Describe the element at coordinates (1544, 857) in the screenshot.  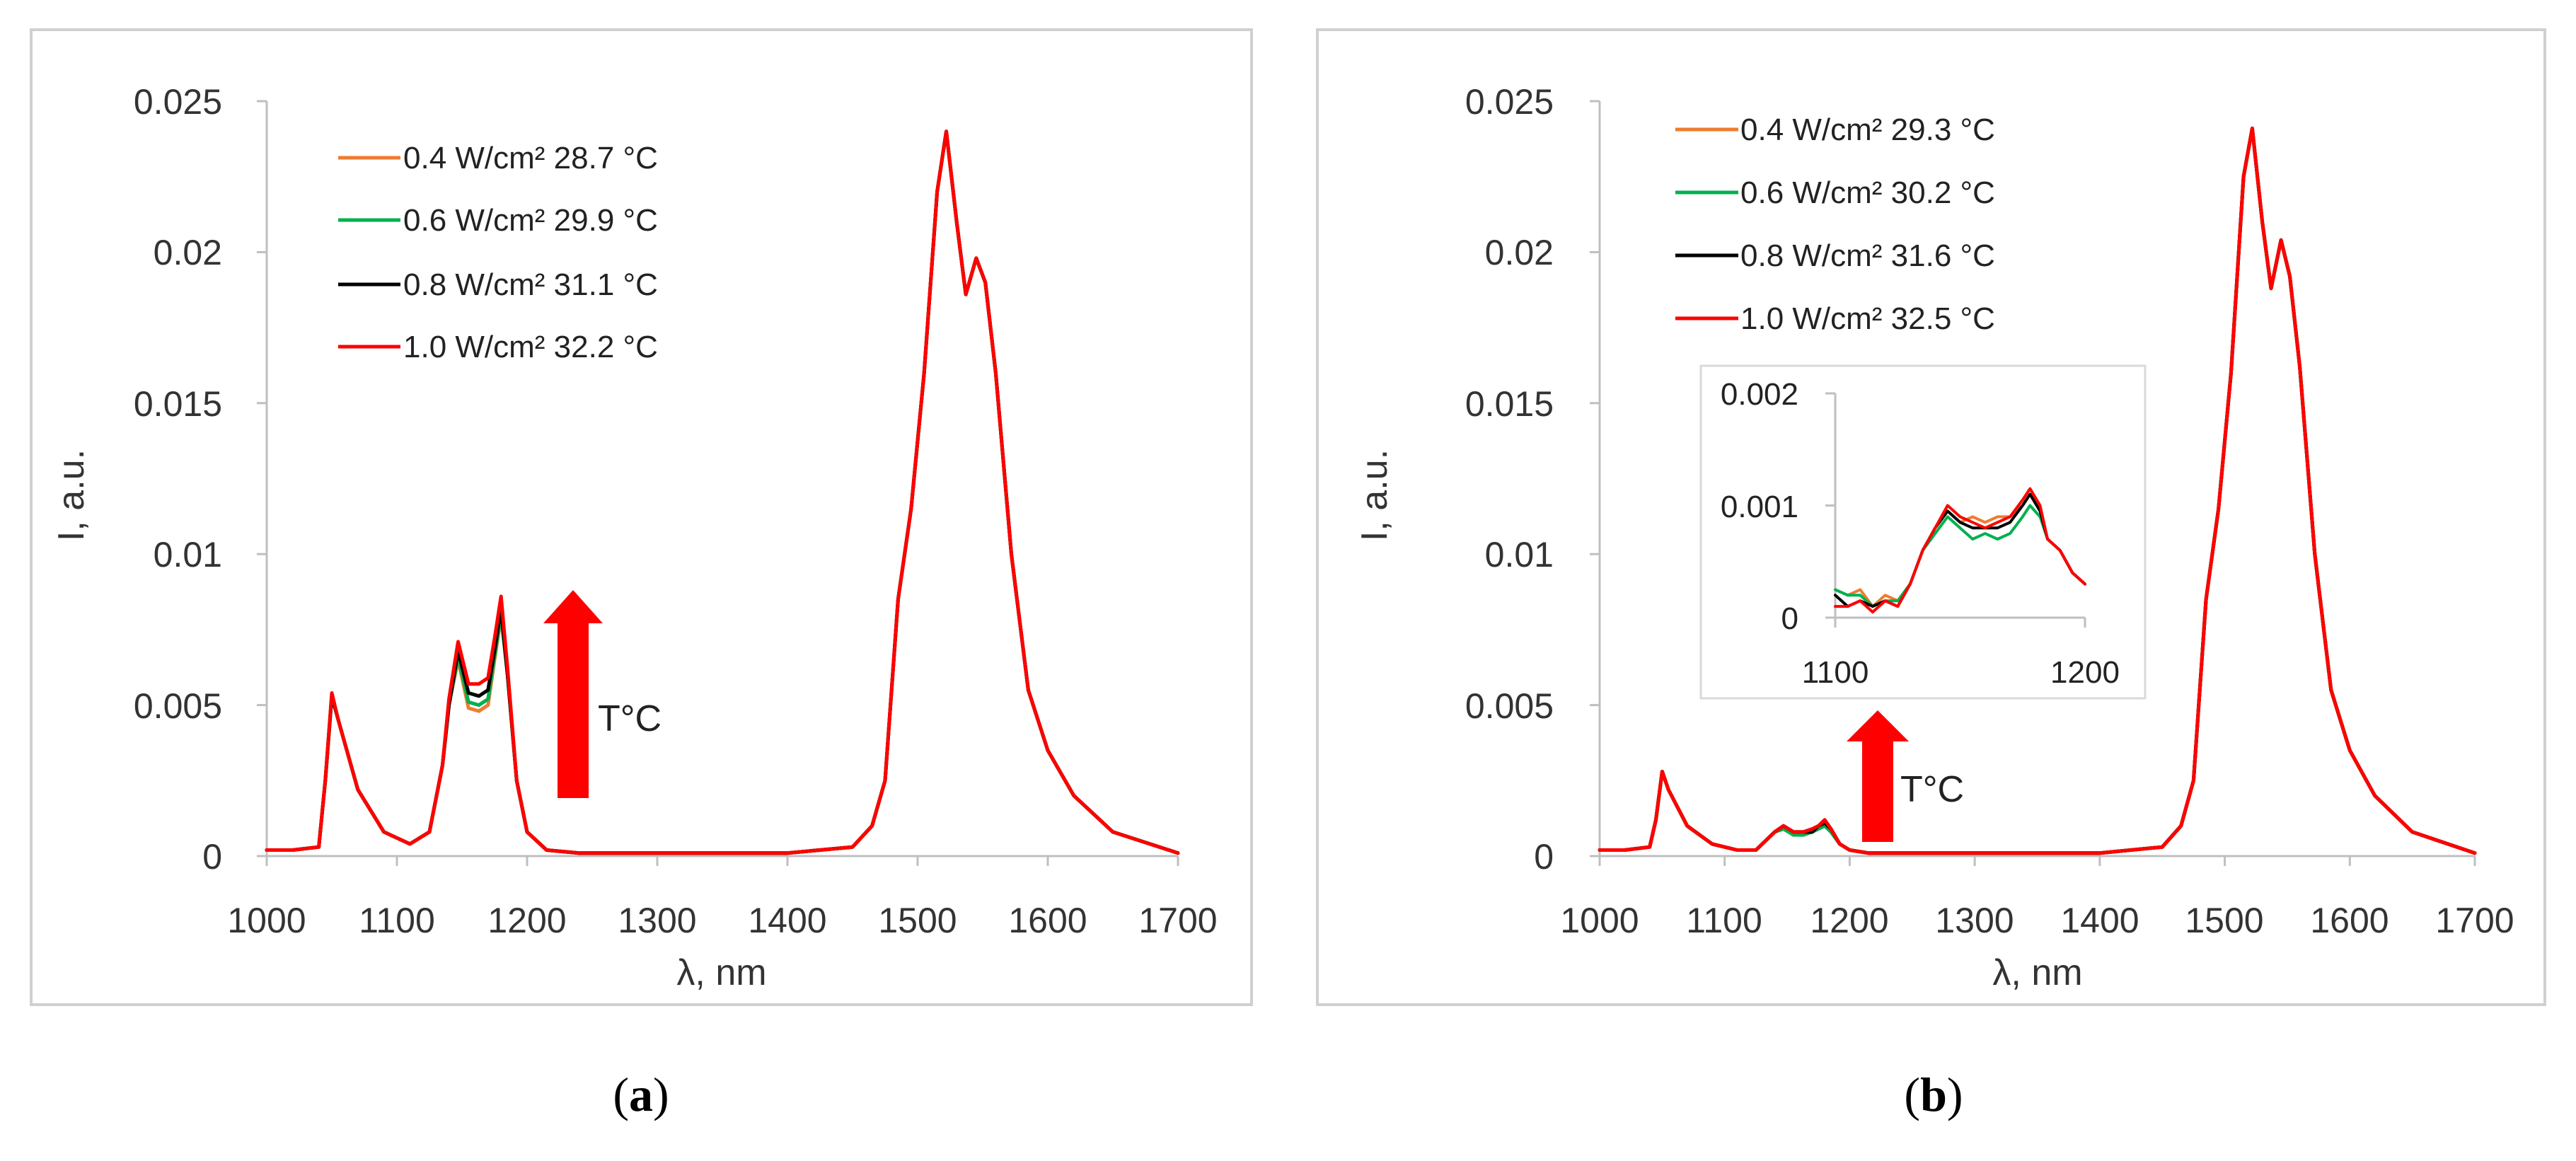
I see `panel-b-ytick-0: 0` at that location.